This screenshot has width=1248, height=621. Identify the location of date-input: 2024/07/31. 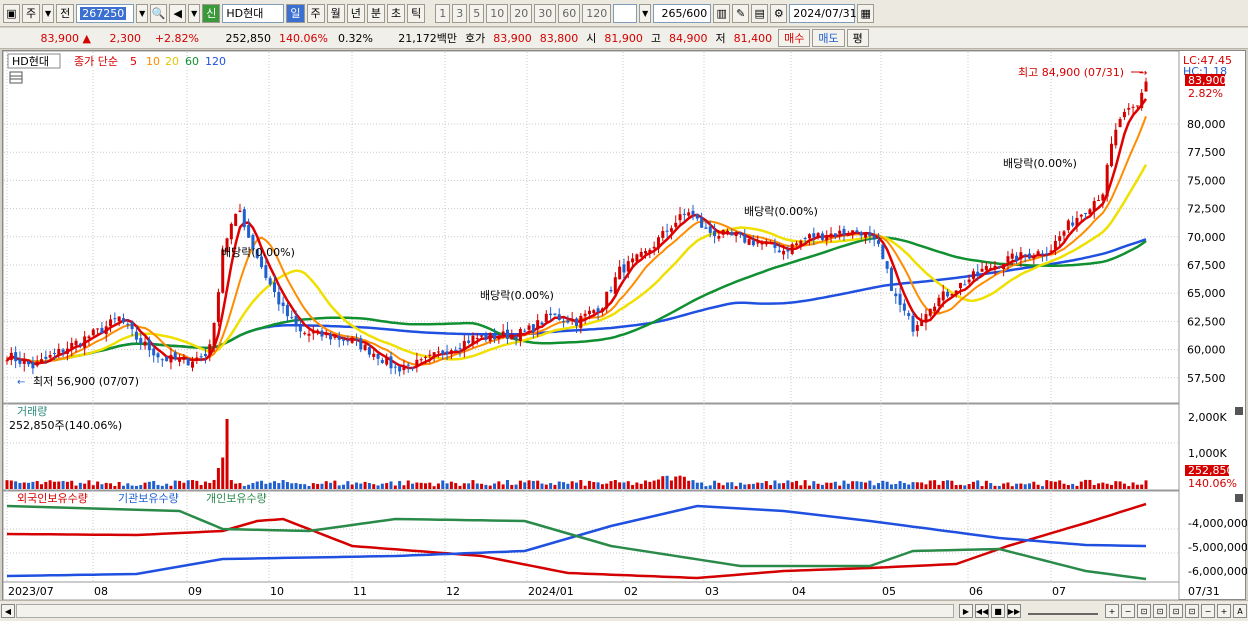
(823, 13).